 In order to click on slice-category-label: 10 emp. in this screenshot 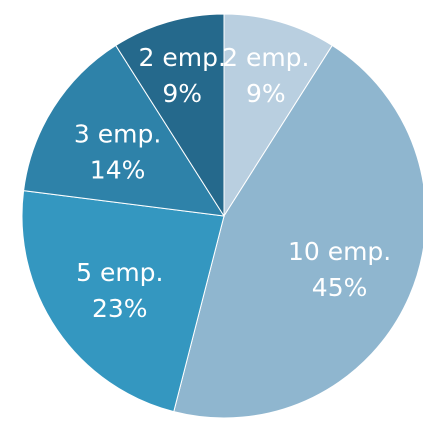, I will do `click(339, 251)`.